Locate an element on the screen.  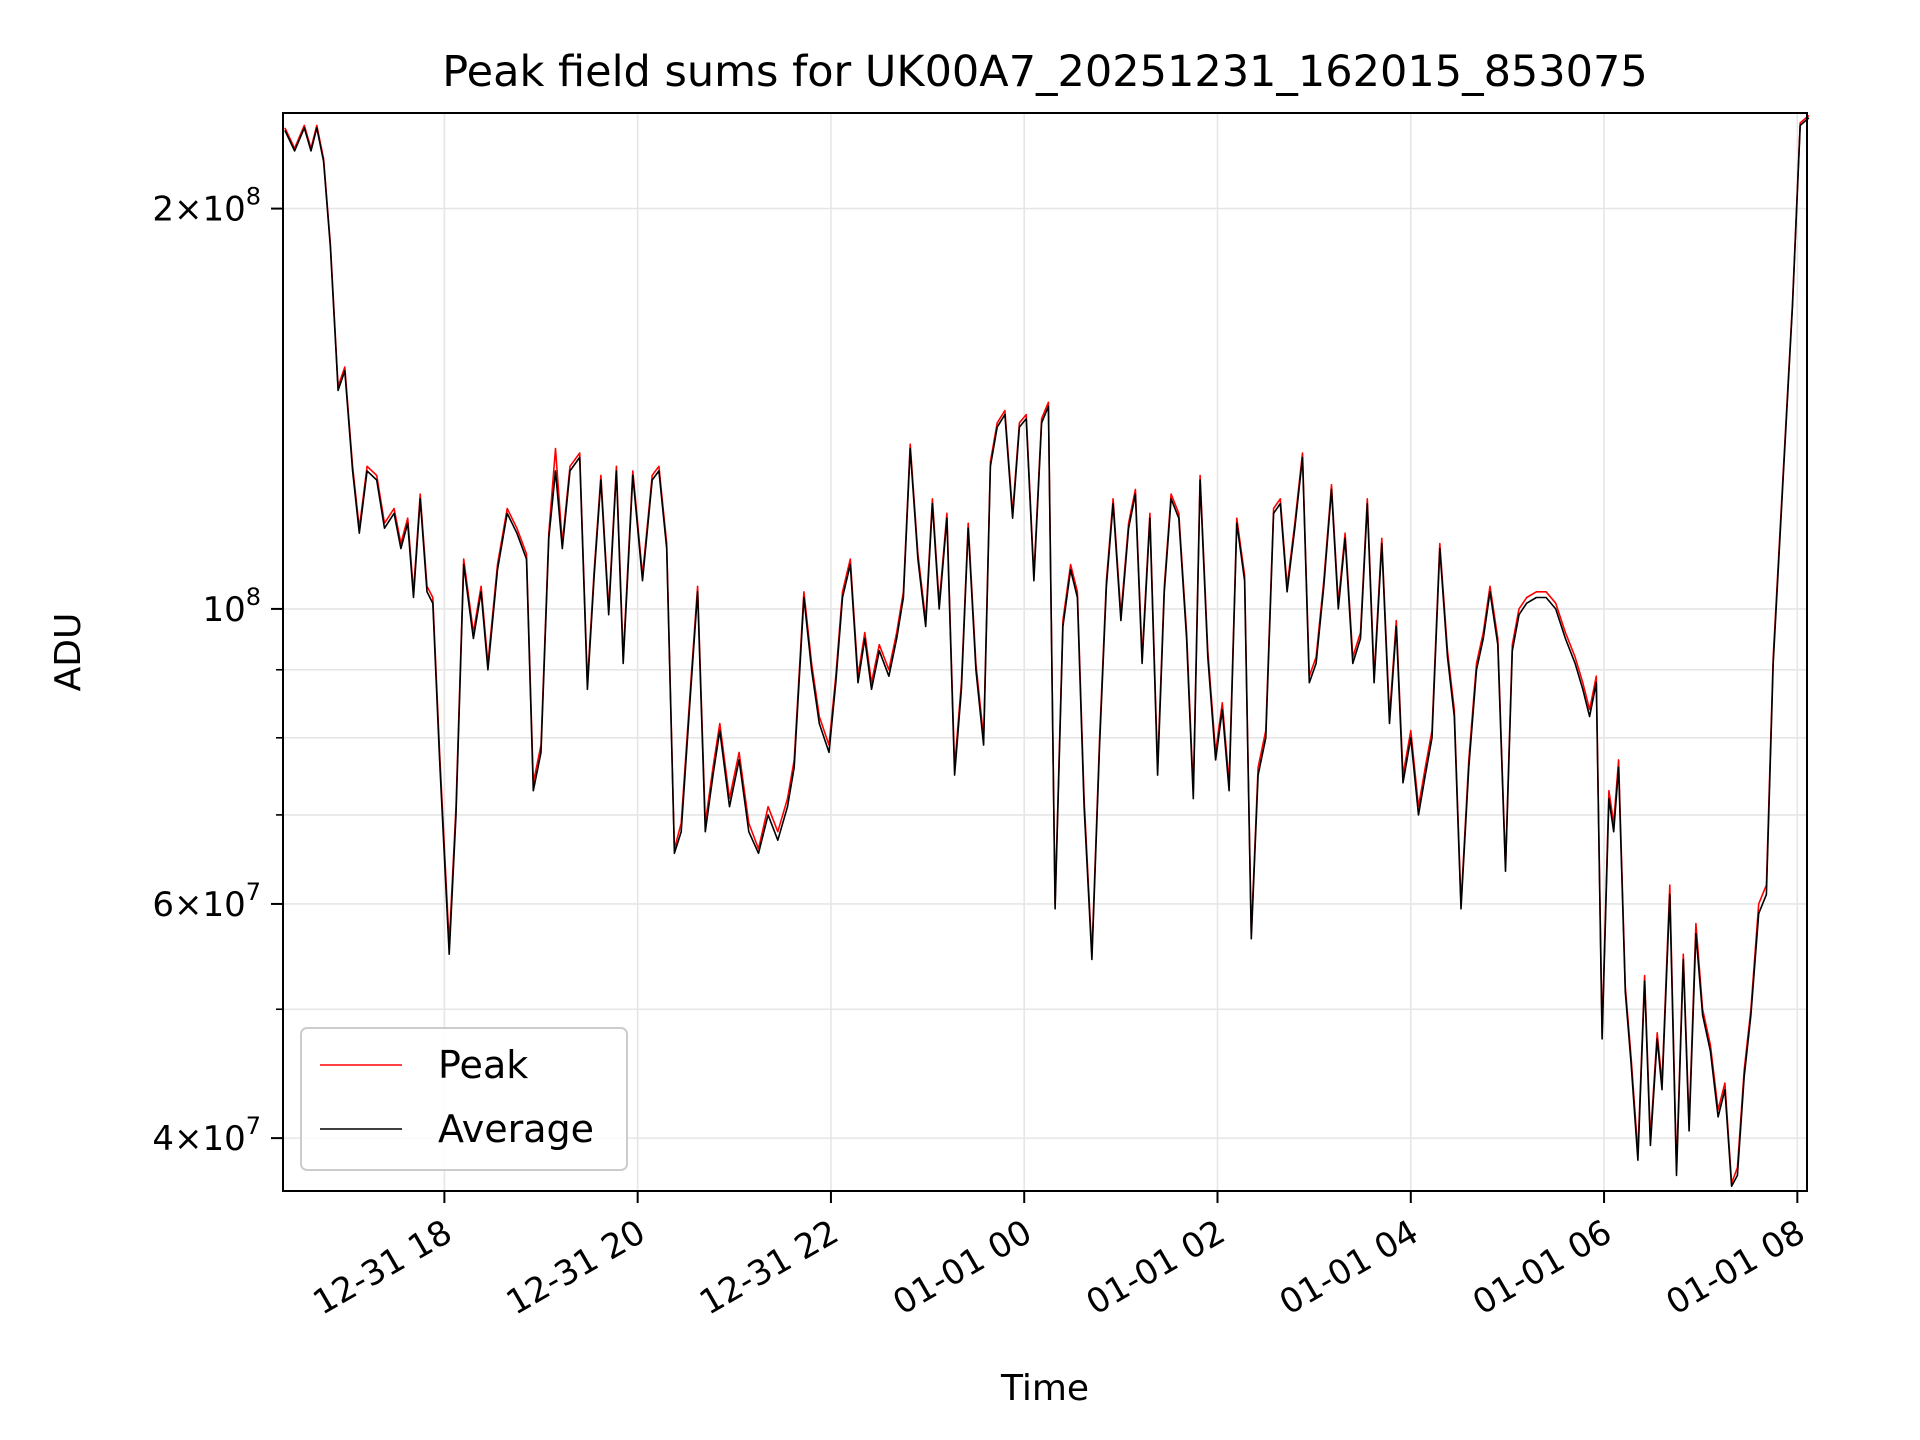
legend-box is located at coordinates (464, 1099).